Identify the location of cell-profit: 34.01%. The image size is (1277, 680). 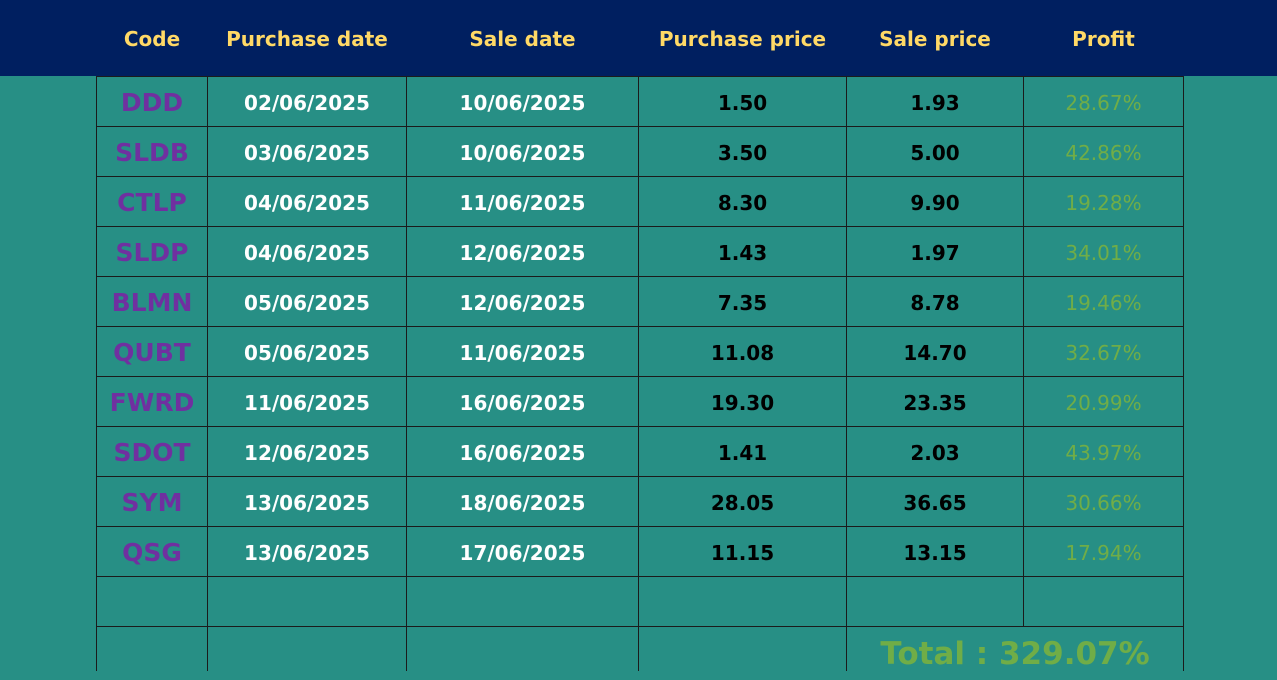
(1103, 253).